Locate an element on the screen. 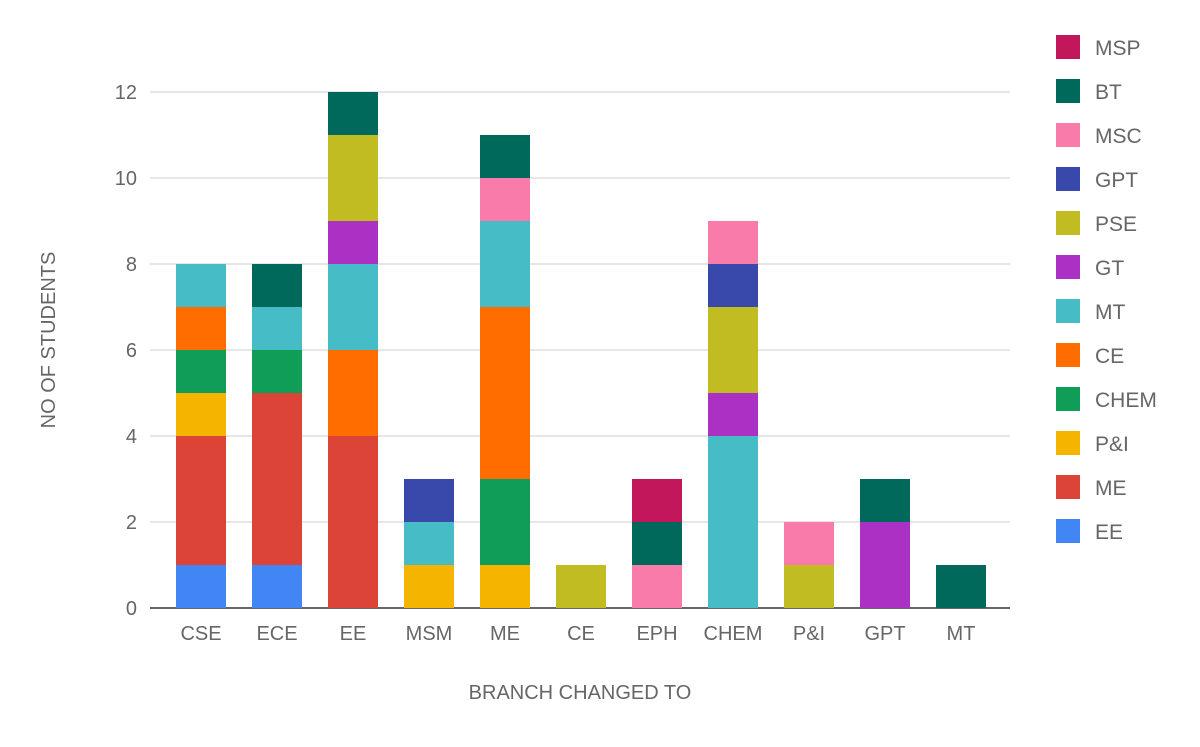  legend-label: P&I is located at coordinates (1112, 444).